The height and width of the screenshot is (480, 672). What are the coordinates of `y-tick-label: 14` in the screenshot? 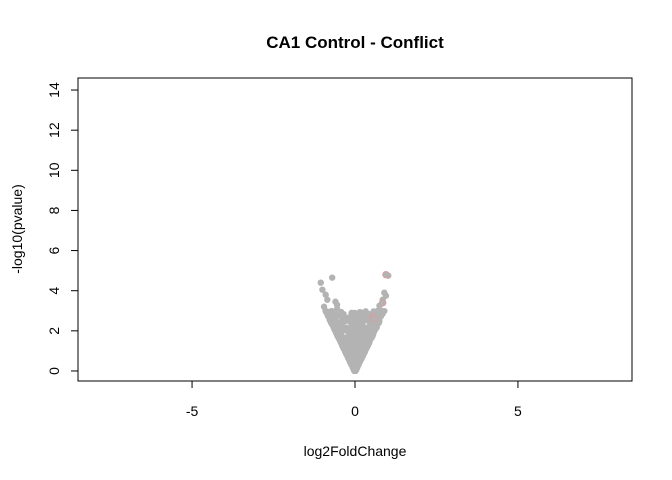 It's located at (54, 90).